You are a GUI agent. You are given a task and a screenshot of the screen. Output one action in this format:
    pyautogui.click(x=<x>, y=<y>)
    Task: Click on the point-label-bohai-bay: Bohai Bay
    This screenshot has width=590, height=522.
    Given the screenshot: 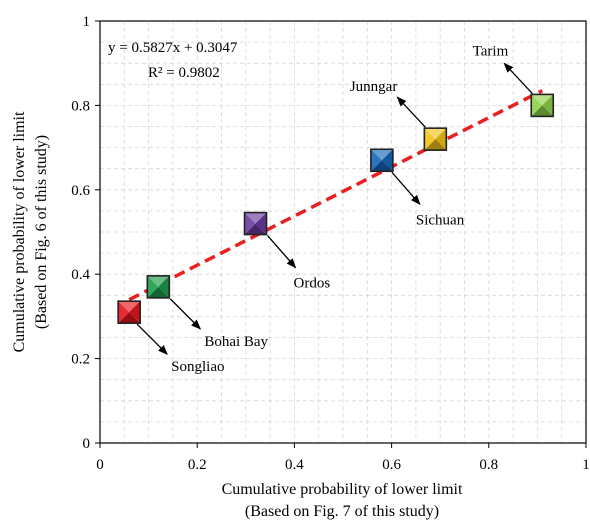 What is the action you would take?
    pyautogui.click(x=236, y=342)
    